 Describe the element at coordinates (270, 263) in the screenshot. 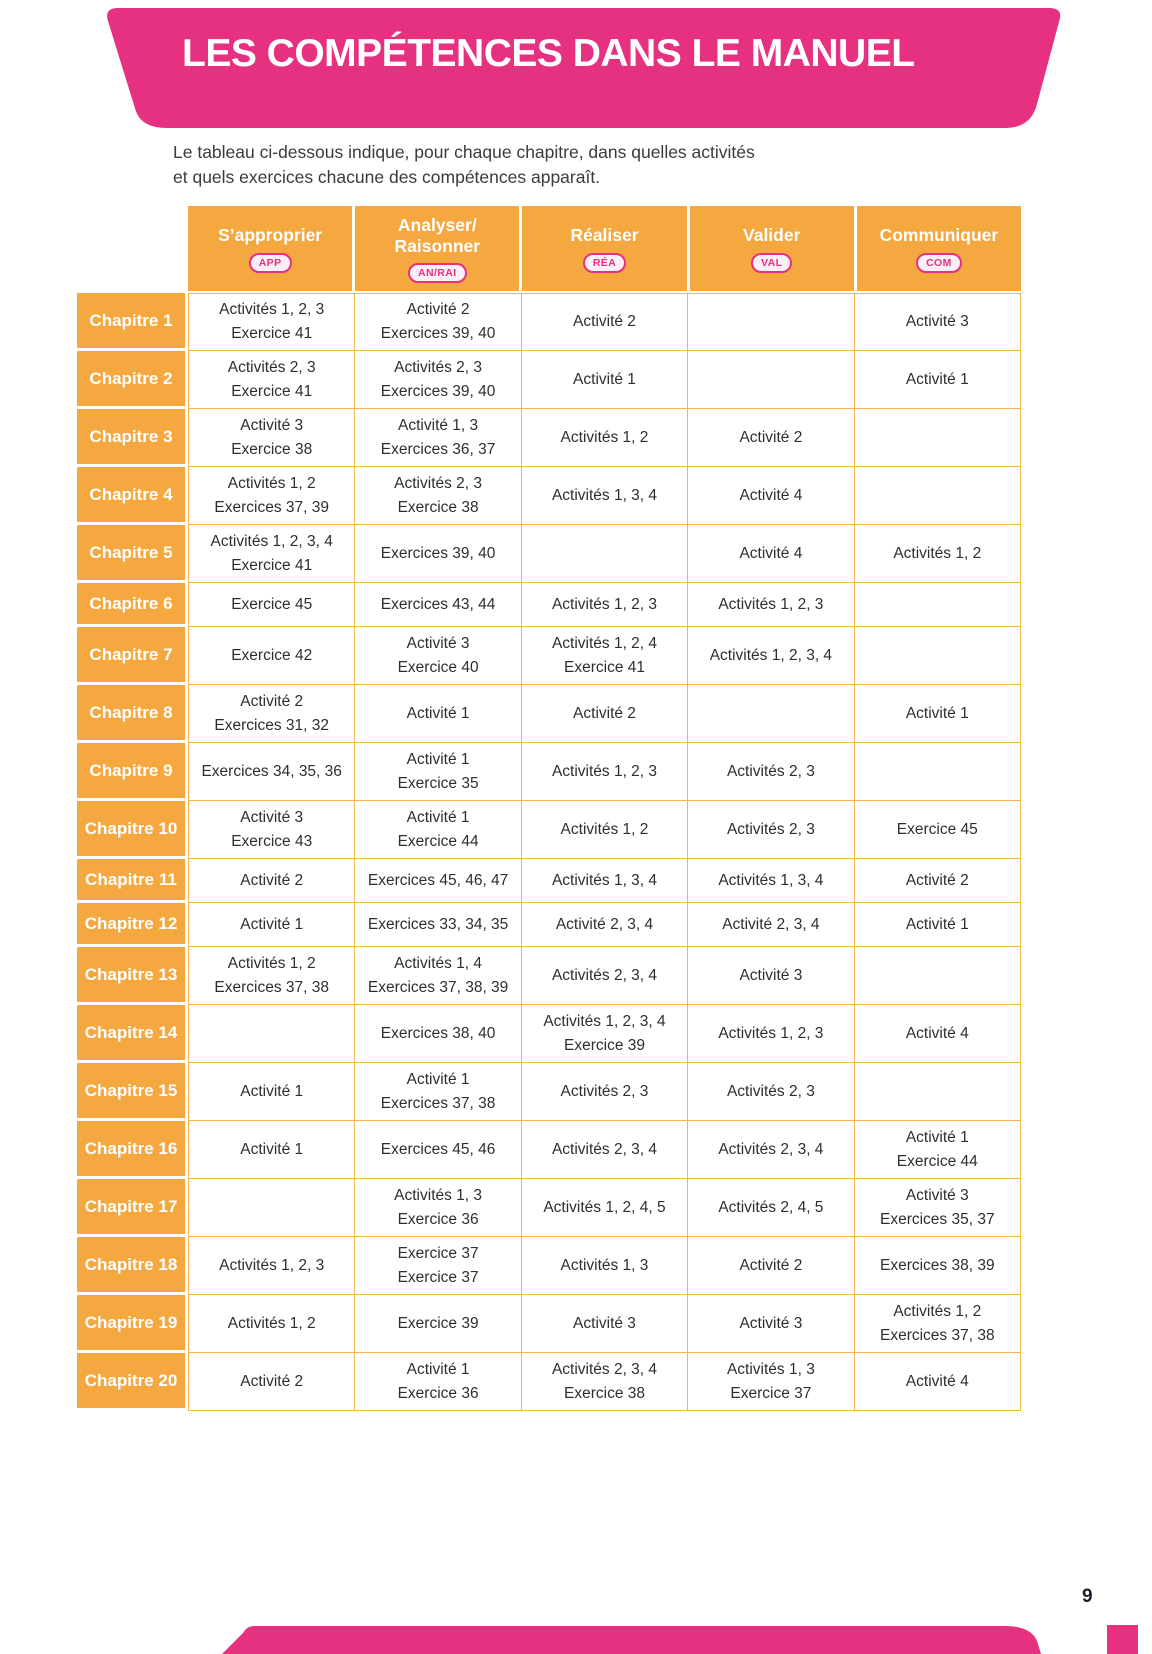

I see `competency-badge: APP` at that location.